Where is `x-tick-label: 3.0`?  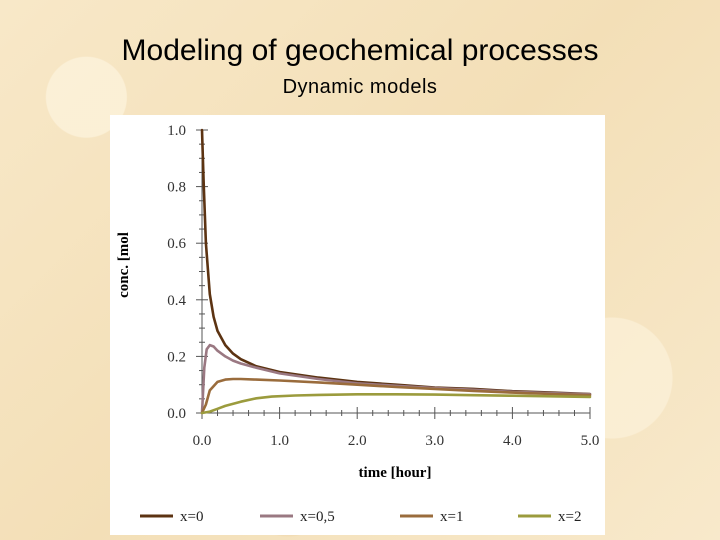 x-tick-label: 3.0 is located at coordinates (434, 441).